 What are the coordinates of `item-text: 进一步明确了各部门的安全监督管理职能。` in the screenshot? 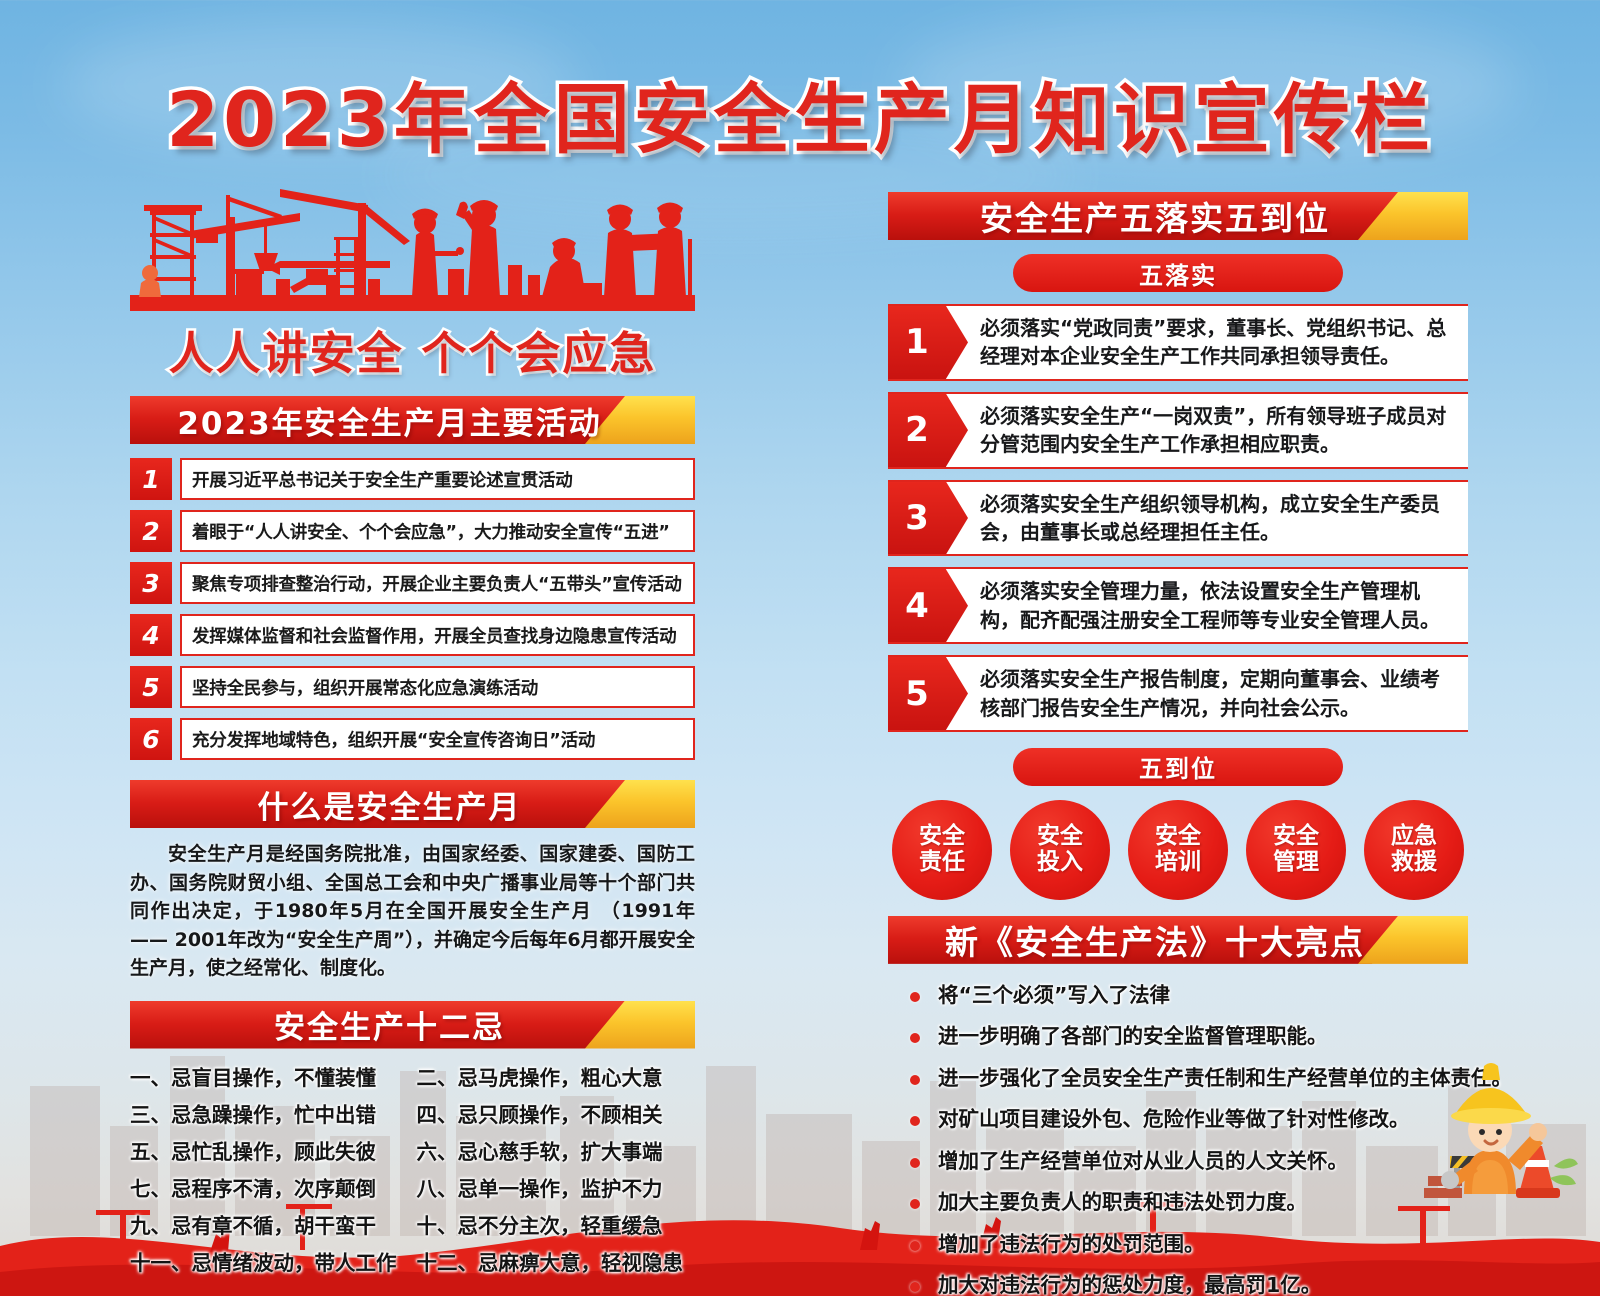 It's located at (1133, 1036).